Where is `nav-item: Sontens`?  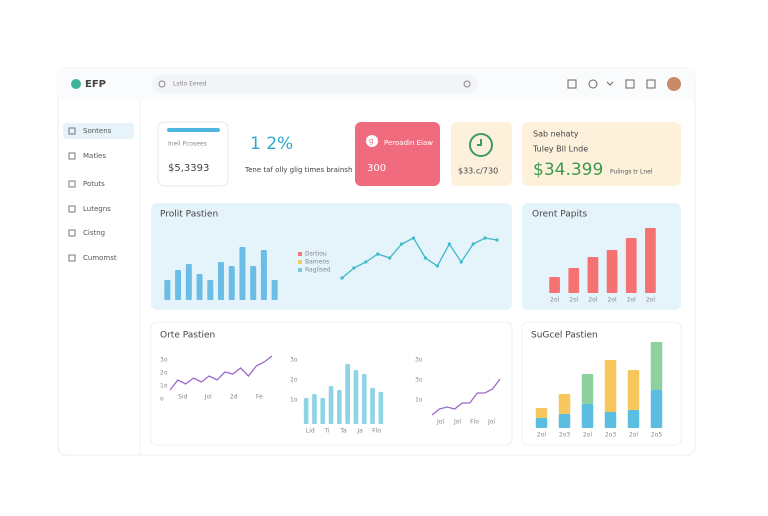 nav-item: Sontens is located at coordinates (97, 131).